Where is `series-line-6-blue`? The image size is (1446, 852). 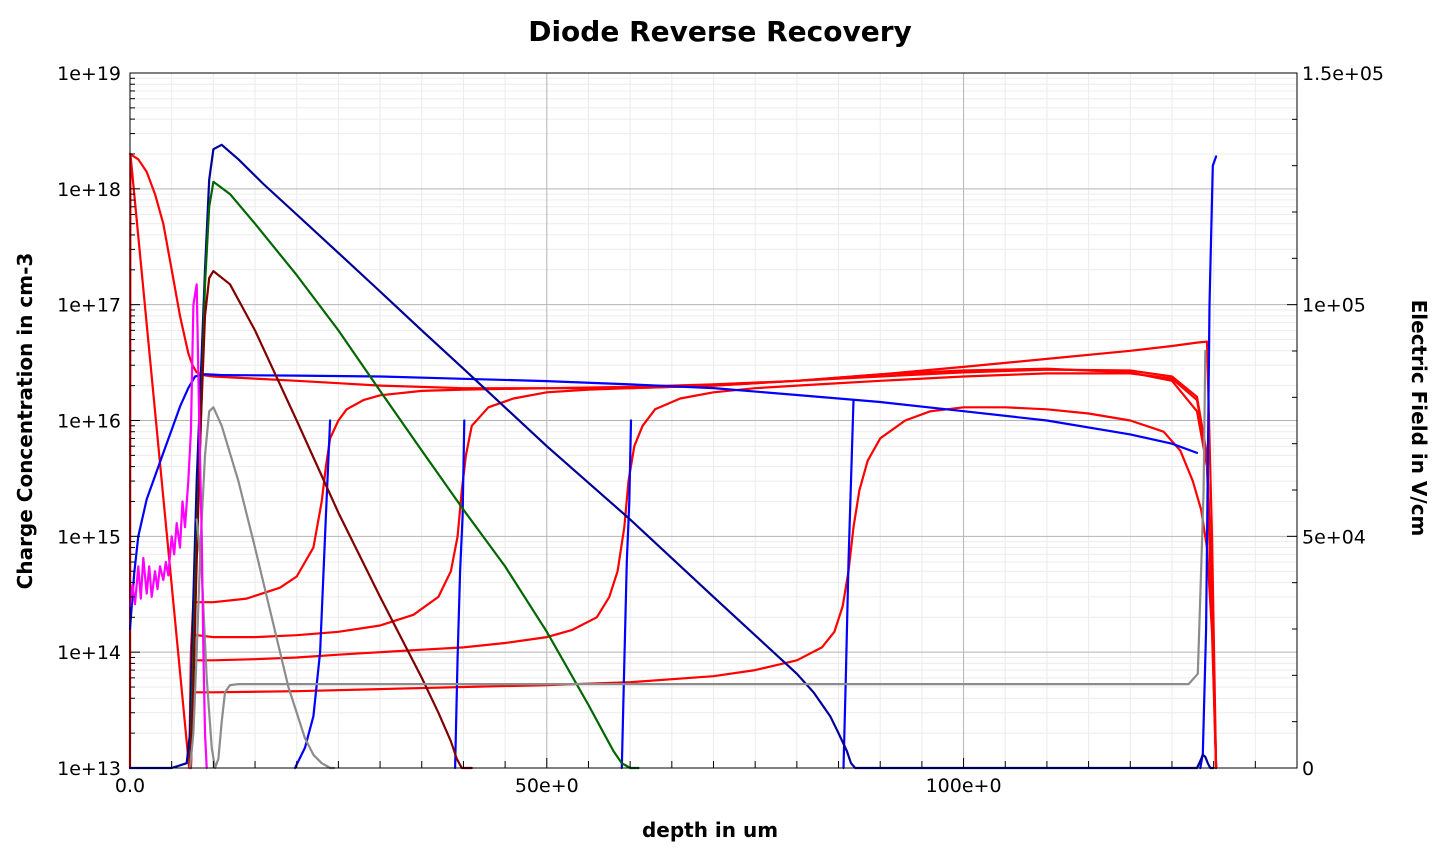 series-line-6-blue is located at coordinates (709, 414).